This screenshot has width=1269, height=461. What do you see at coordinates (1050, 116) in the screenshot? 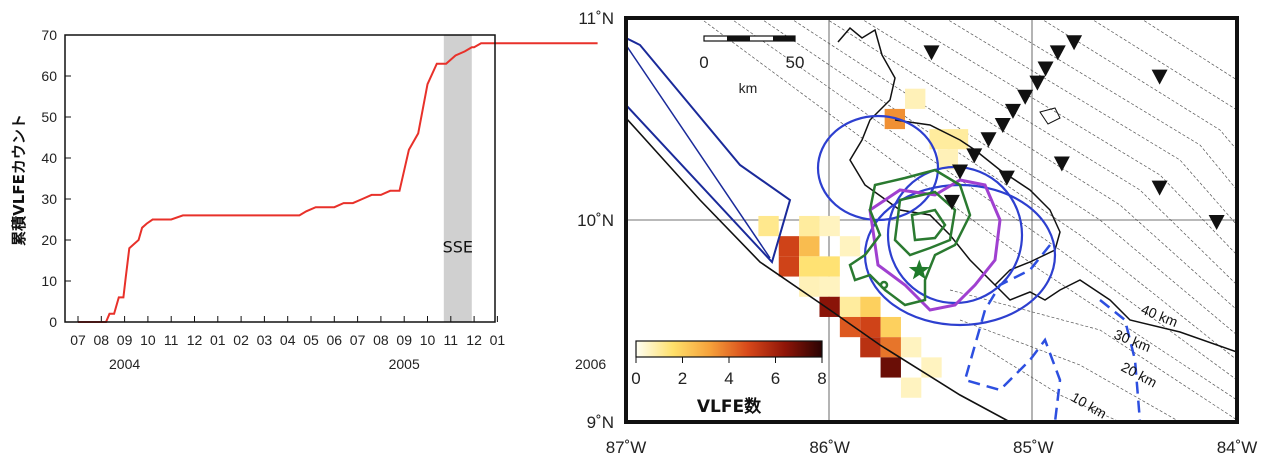
I see `lake-outline` at bounding box center [1050, 116].